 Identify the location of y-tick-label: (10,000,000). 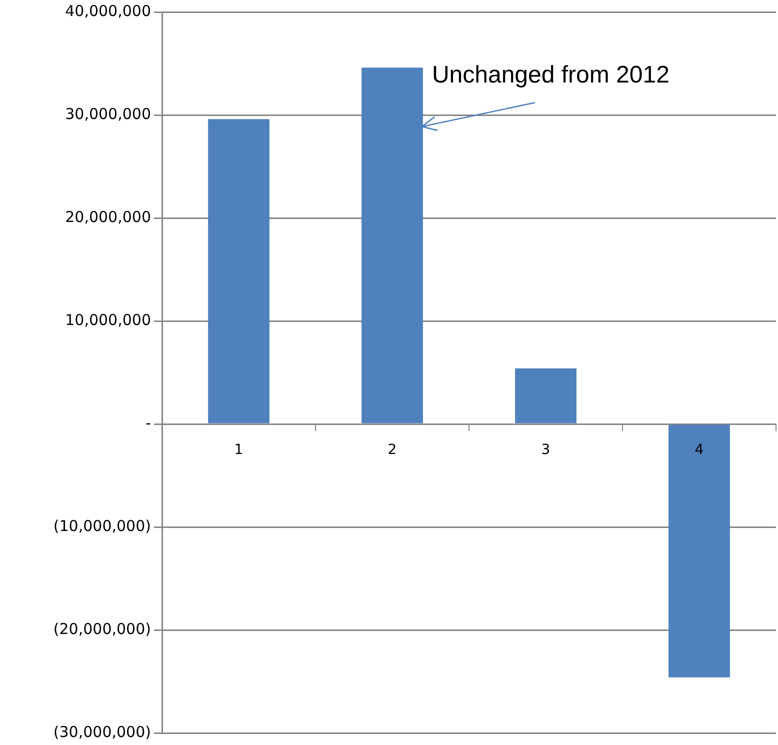
(102, 525).